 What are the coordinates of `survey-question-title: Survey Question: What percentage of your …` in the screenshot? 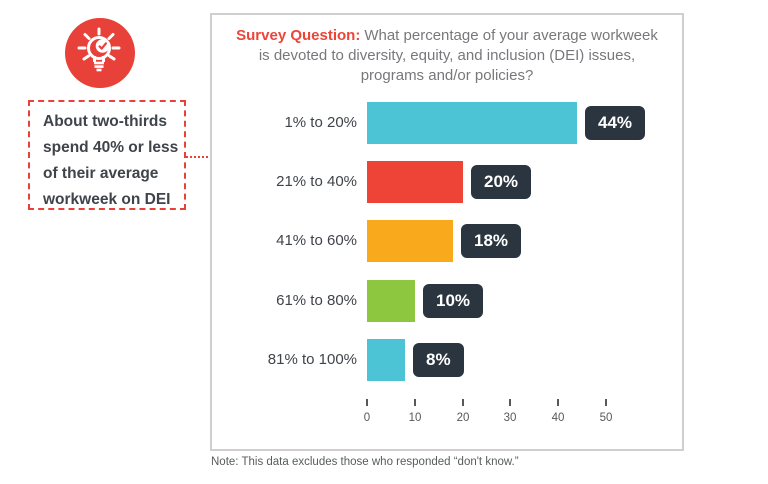 It's located at (447, 56).